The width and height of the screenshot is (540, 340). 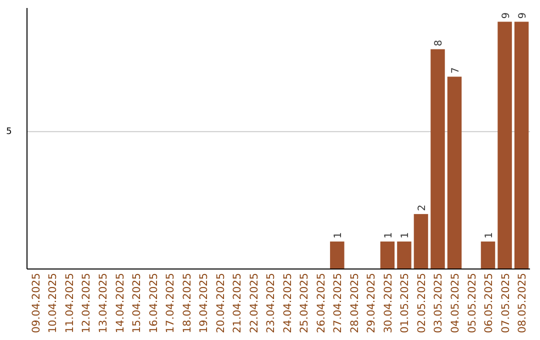 I want to click on x-tick-label: 04.05.2025, so click(x=455, y=303).